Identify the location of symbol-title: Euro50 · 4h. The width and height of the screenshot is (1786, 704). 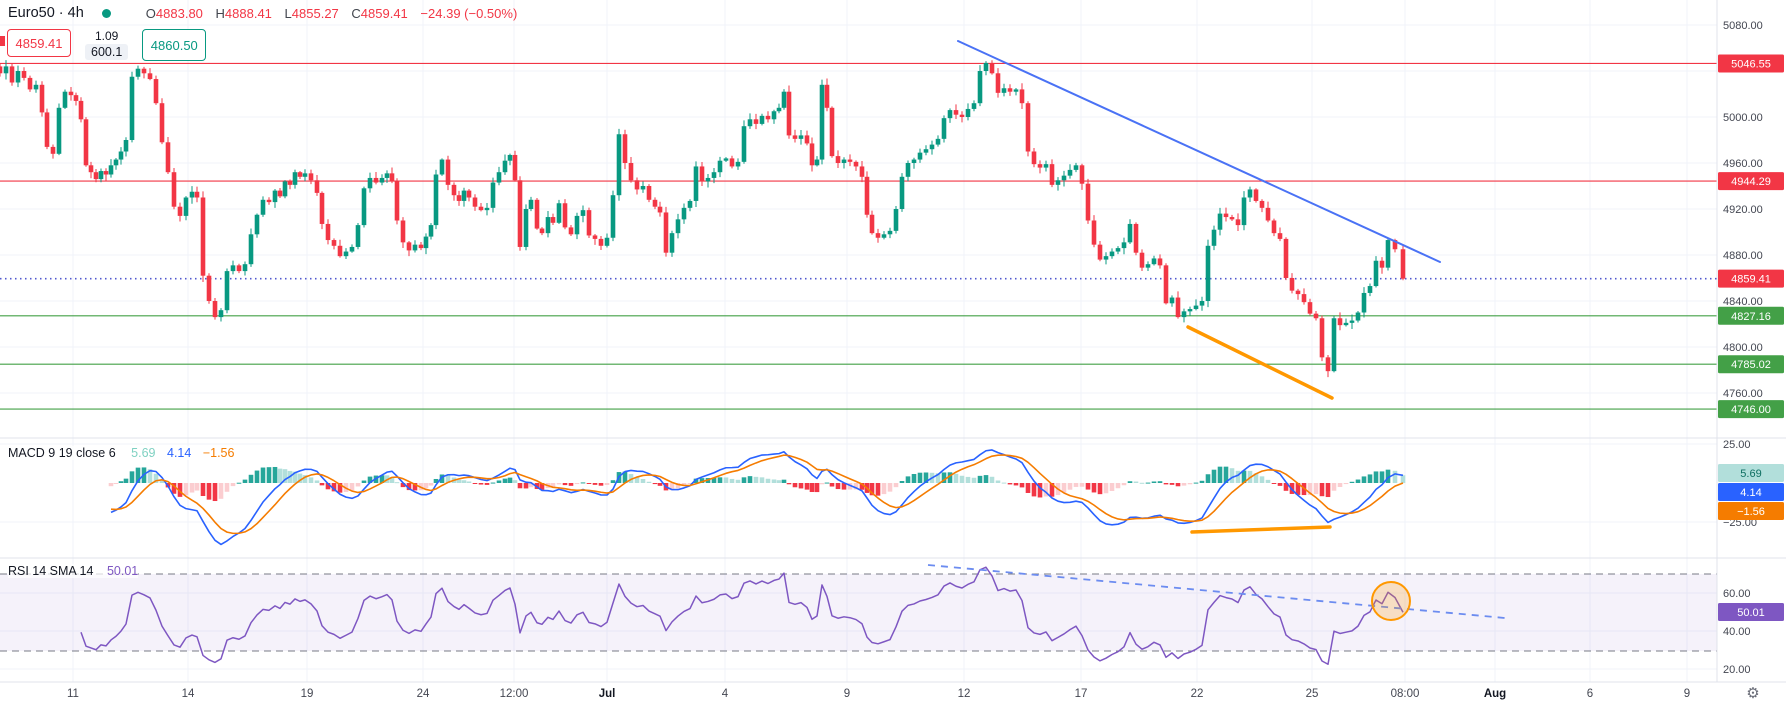
(46, 13).